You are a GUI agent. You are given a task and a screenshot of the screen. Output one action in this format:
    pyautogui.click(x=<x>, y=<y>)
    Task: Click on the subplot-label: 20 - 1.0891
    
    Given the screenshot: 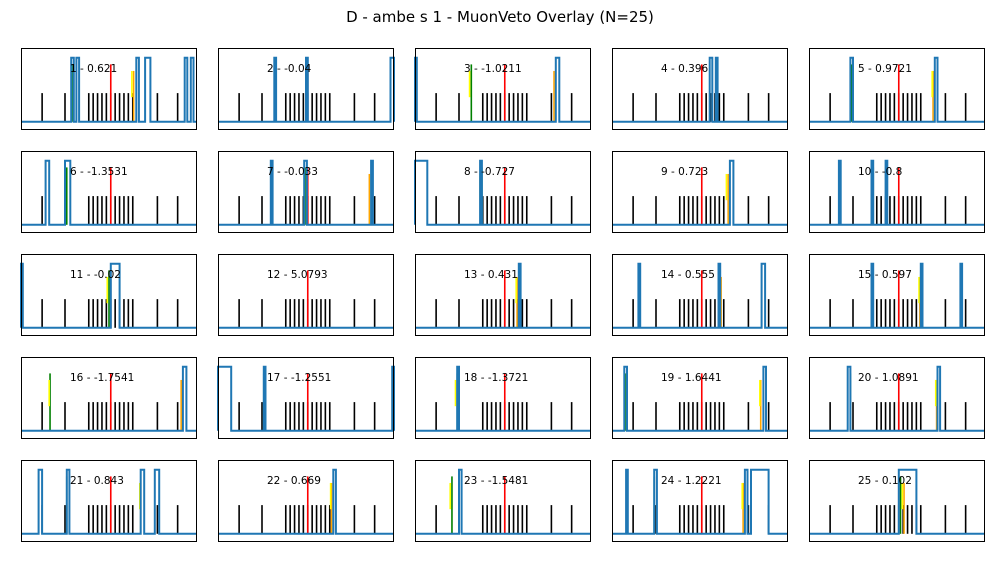 What is the action you would take?
    pyautogui.click(x=888, y=378)
    